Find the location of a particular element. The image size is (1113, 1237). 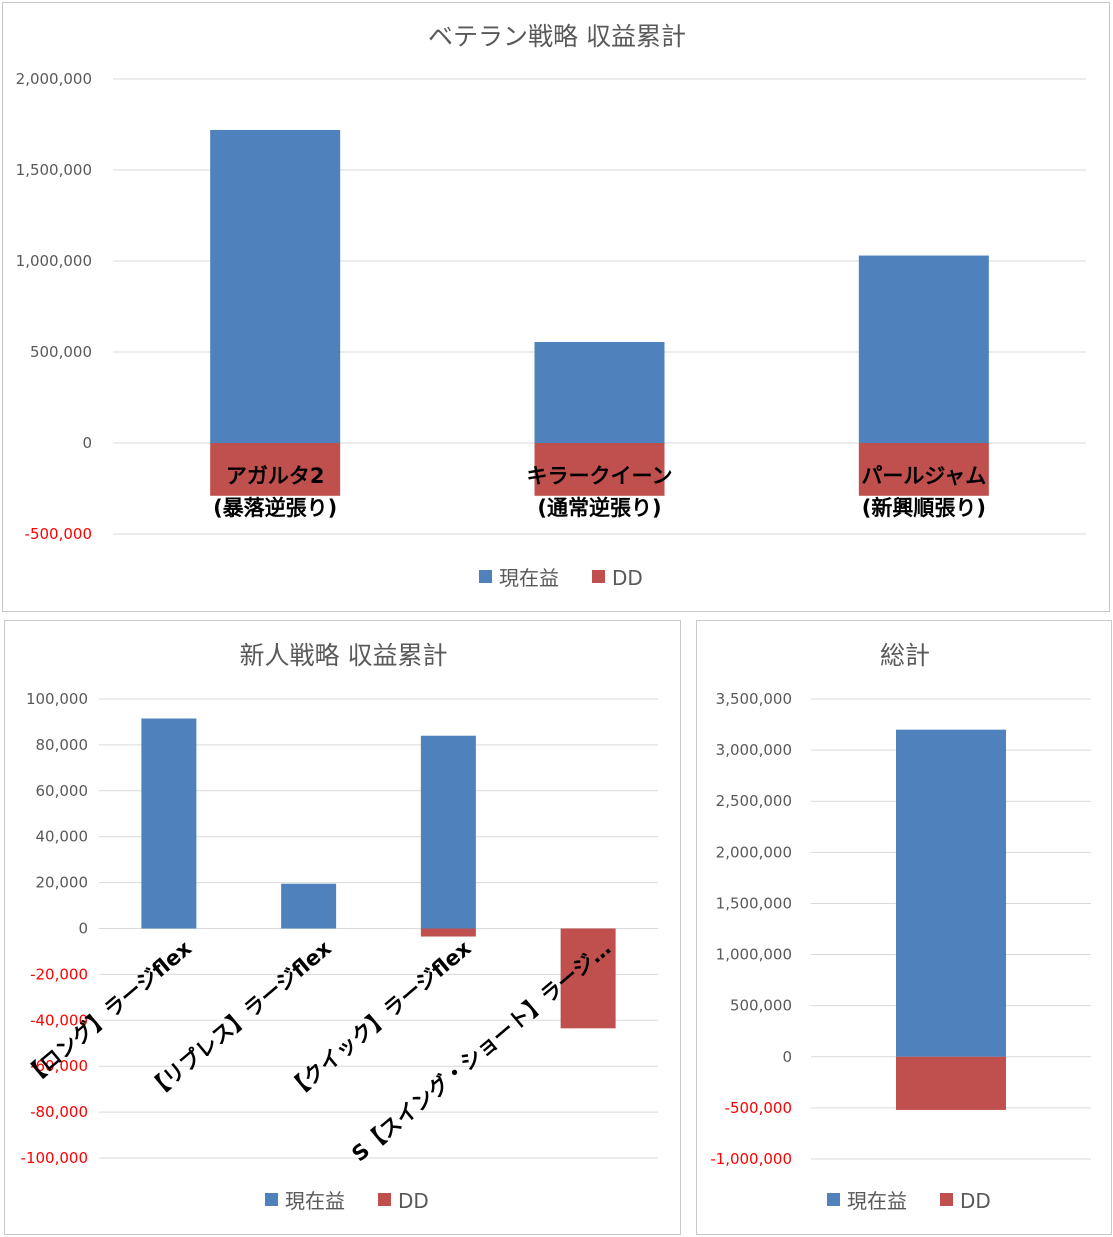

chart-title: 新人戦略 収益累計 is located at coordinates (344, 655).